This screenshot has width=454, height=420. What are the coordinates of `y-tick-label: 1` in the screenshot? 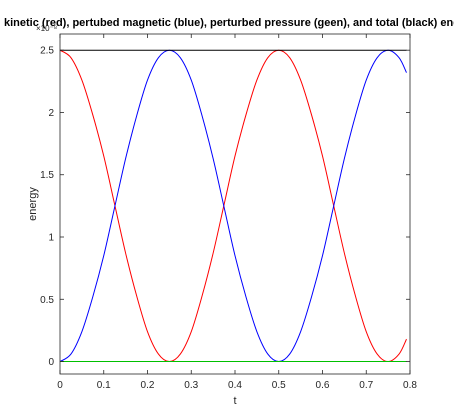 It's located at (51, 238).